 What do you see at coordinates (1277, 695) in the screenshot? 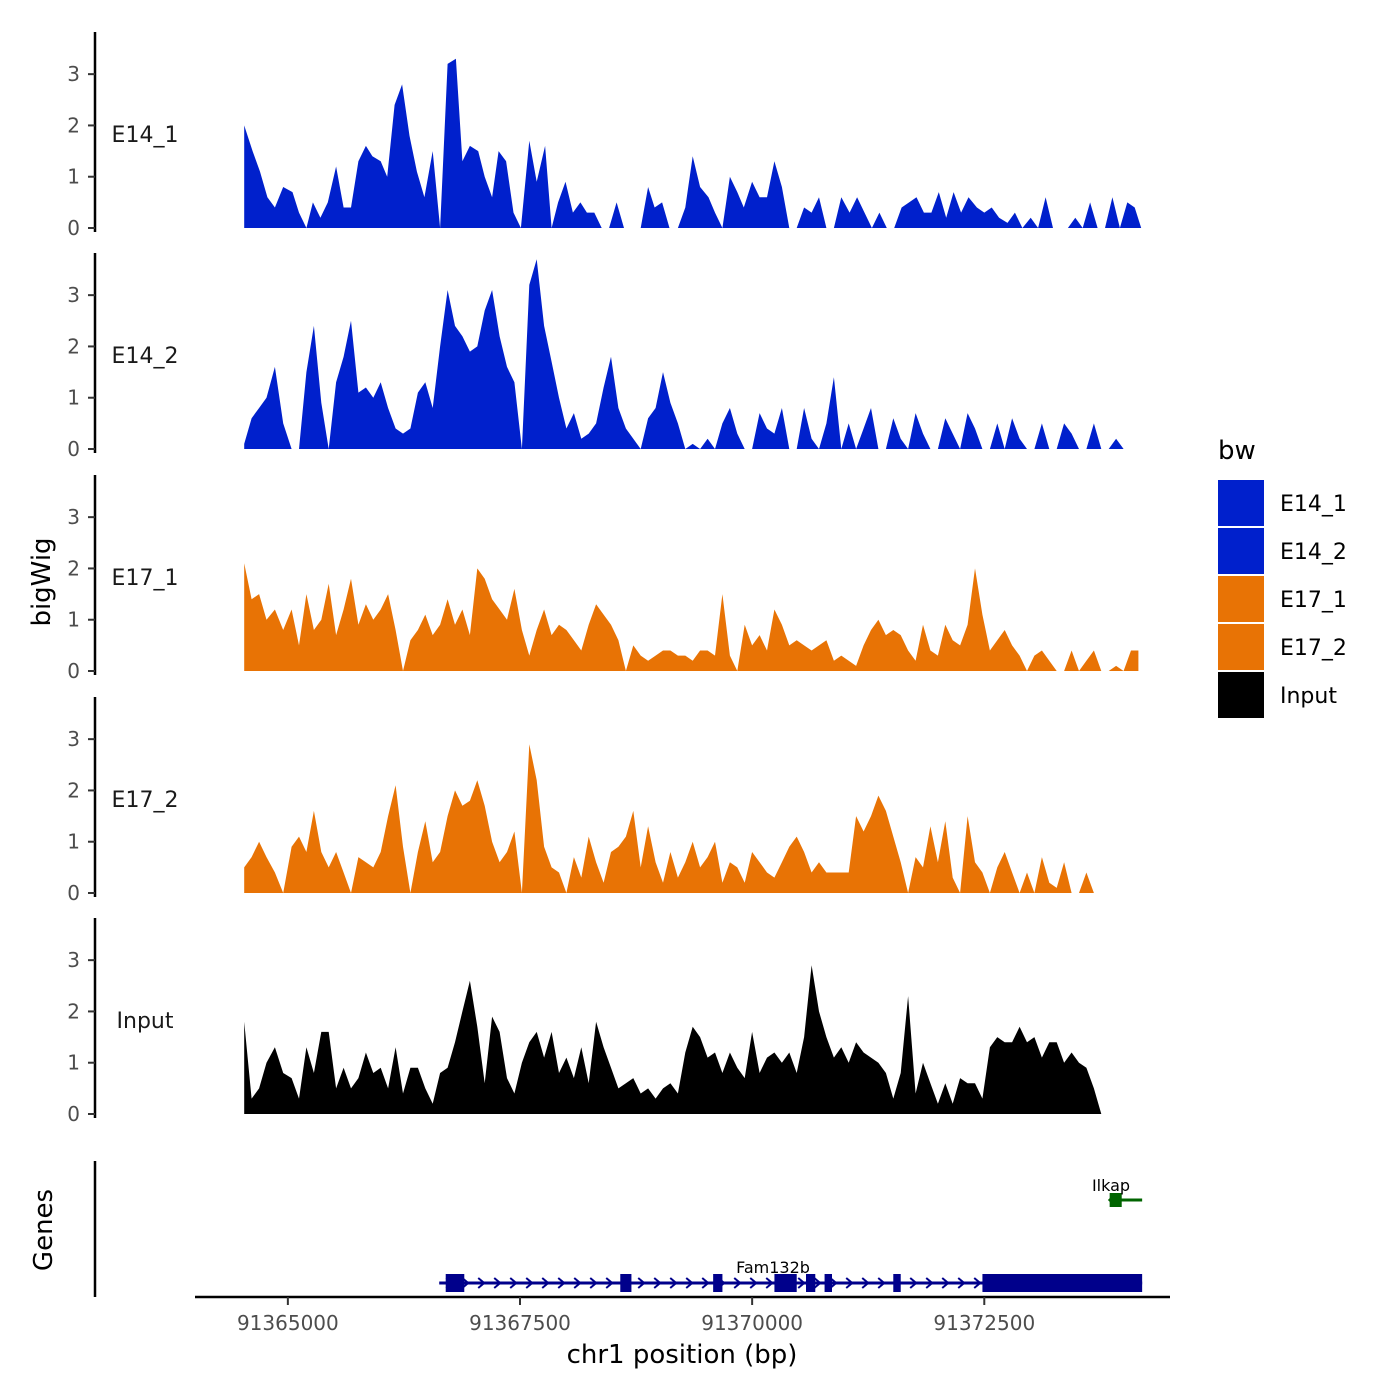
I see `legend-item-input: Input` at bounding box center [1277, 695].